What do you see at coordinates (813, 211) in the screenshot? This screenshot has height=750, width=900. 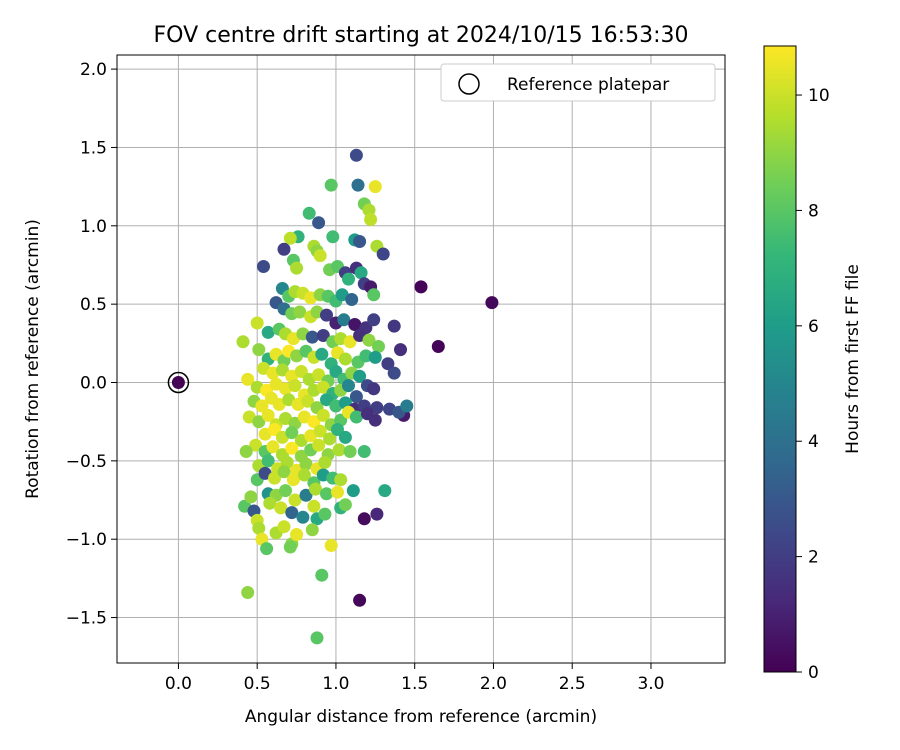 I see `colorbar-tick-label: 8` at bounding box center [813, 211].